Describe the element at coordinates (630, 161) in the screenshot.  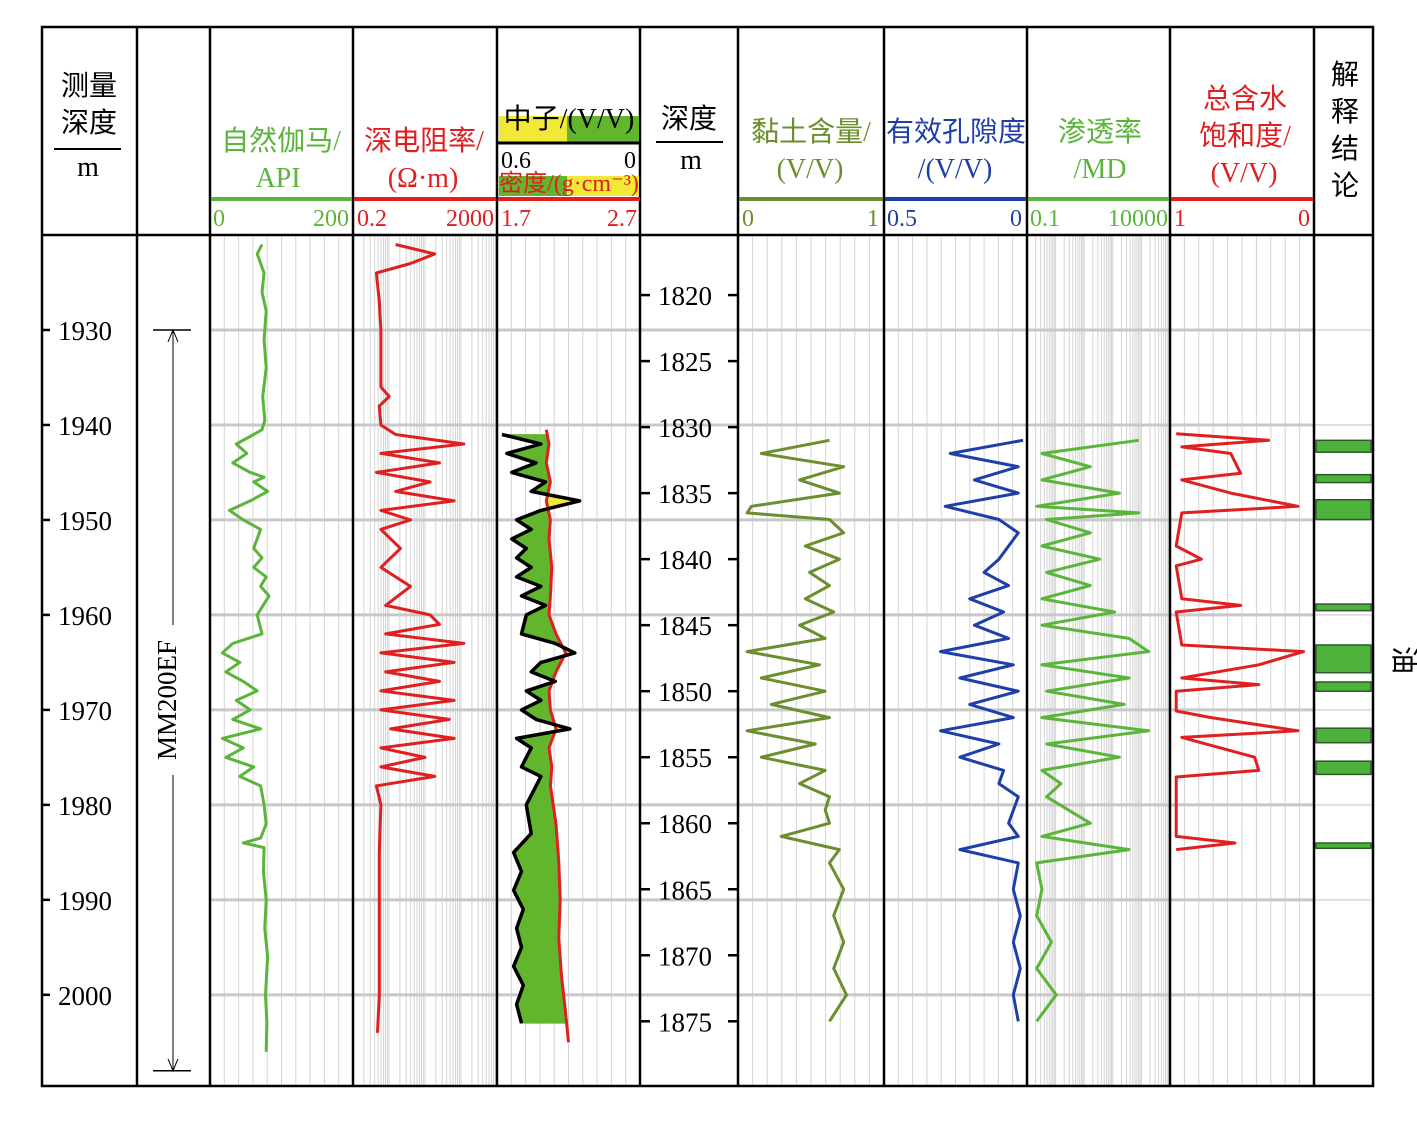
I see `neutron-max: 0` at that location.